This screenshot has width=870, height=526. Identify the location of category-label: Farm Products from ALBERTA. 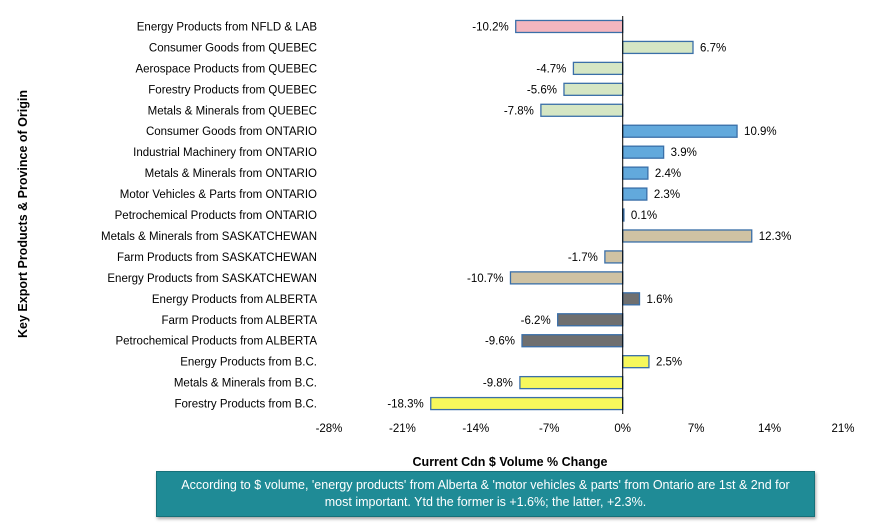
(239, 321).